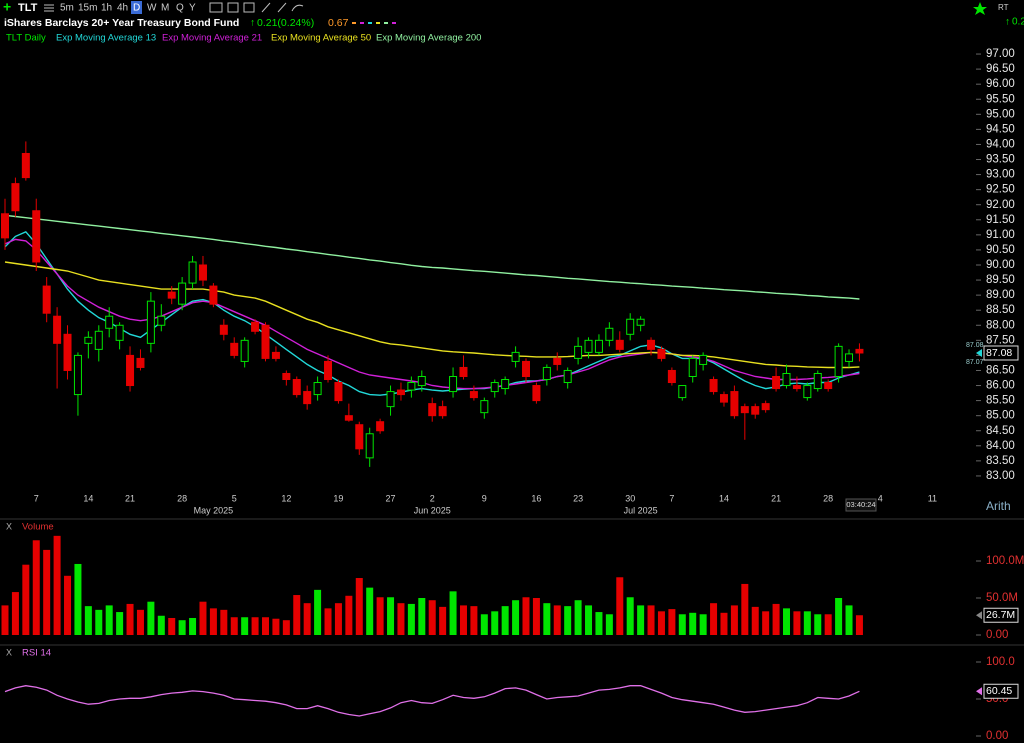 This screenshot has width=1024, height=743. What do you see at coordinates (1000, 84) in the screenshot?
I see `y-tick-label: 96.00` at bounding box center [1000, 84].